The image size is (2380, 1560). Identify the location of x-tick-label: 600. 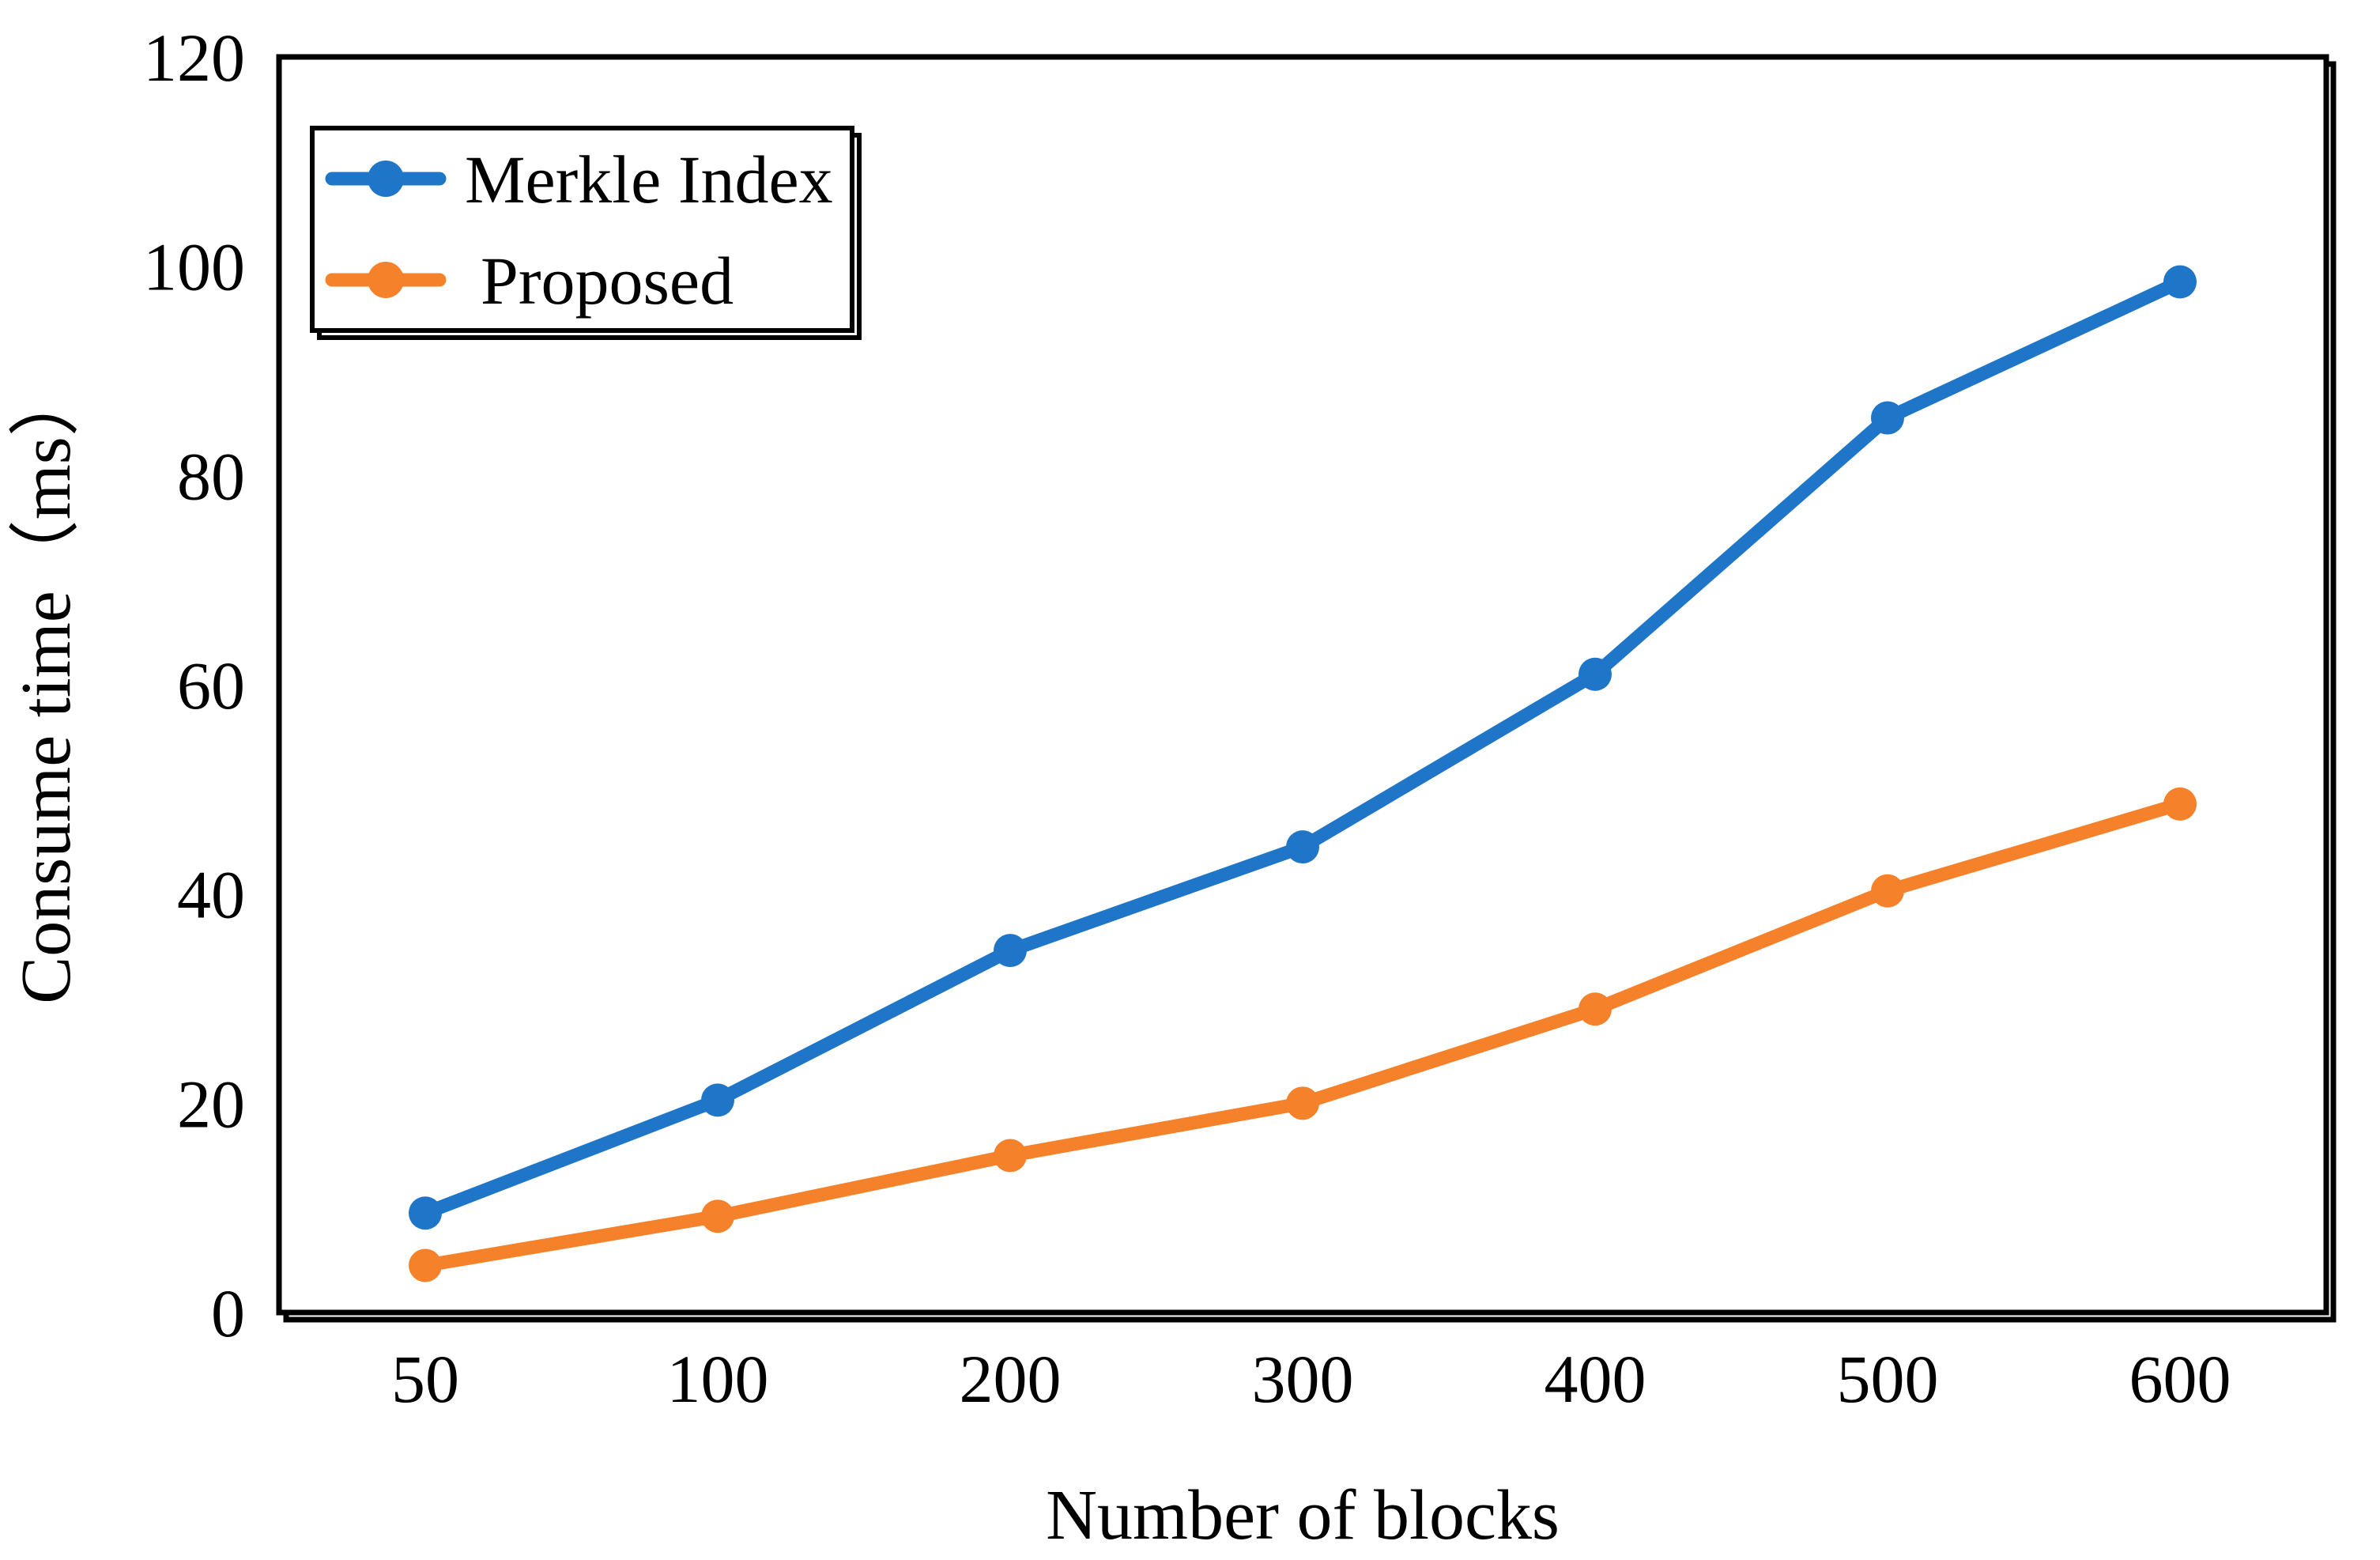
(2180, 1379).